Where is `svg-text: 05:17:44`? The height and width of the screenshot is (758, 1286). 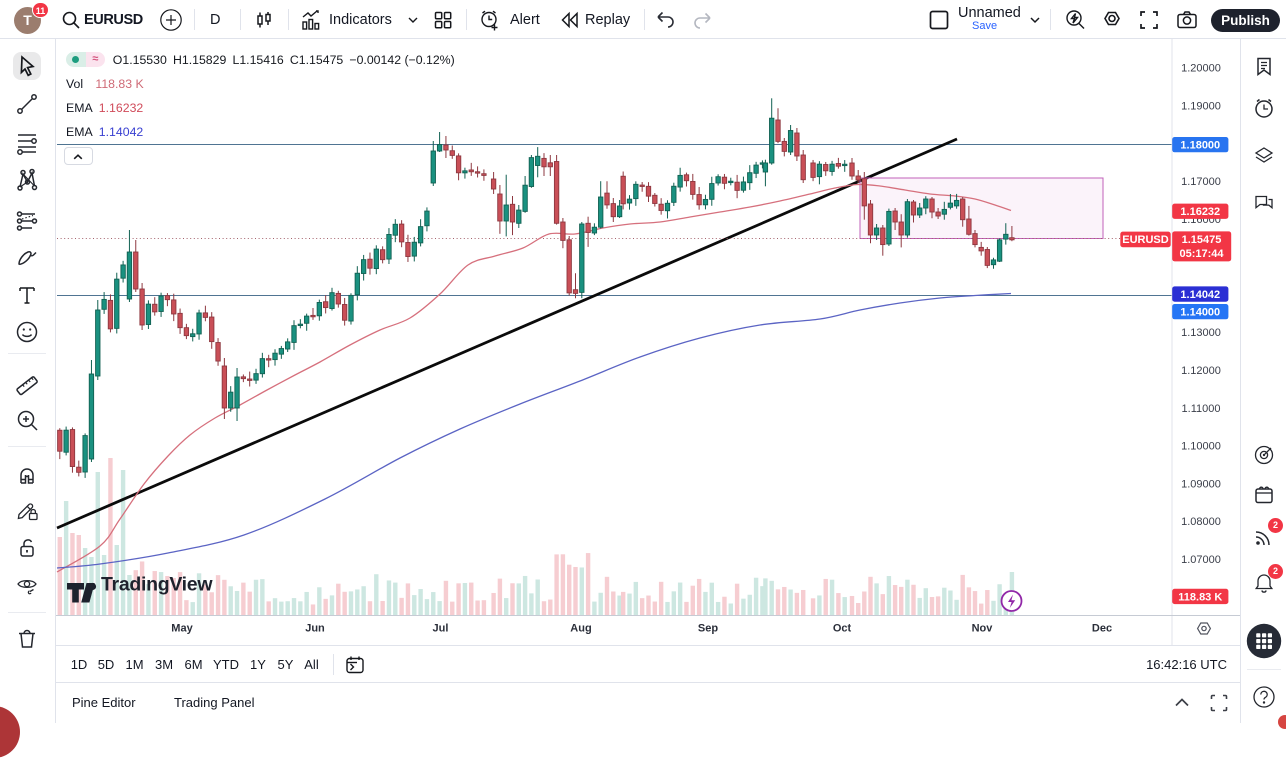 svg-text: 05:17:44 is located at coordinates (1201, 254).